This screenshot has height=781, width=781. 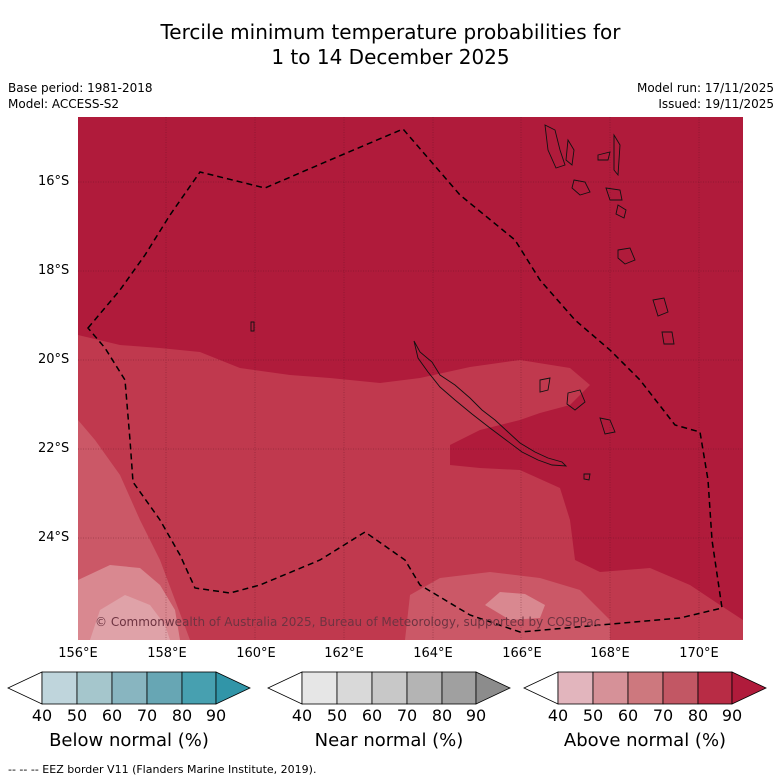 I want to click on colorbar-above, so click(x=645, y=688).